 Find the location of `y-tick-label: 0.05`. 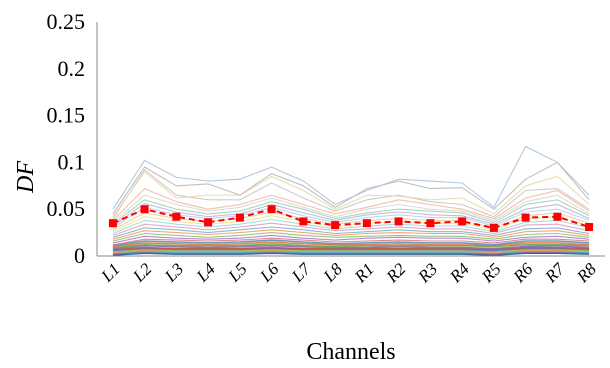

y-tick-label: 0.05 is located at coordinates (66, 208).